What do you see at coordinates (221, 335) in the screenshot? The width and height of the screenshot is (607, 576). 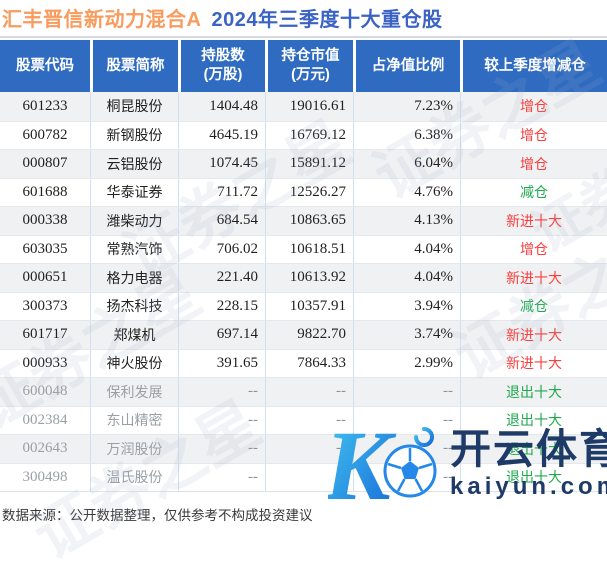 I see `cell-shares: 697.14` at bounding box center [221, 335].